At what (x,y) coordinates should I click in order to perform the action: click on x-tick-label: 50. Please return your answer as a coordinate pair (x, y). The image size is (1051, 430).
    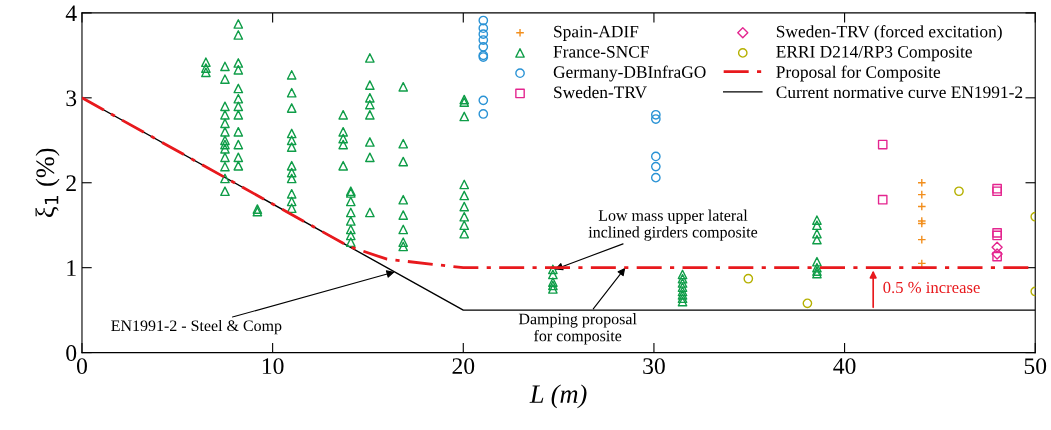
    Looking at the image, I should click on (1035, 366).